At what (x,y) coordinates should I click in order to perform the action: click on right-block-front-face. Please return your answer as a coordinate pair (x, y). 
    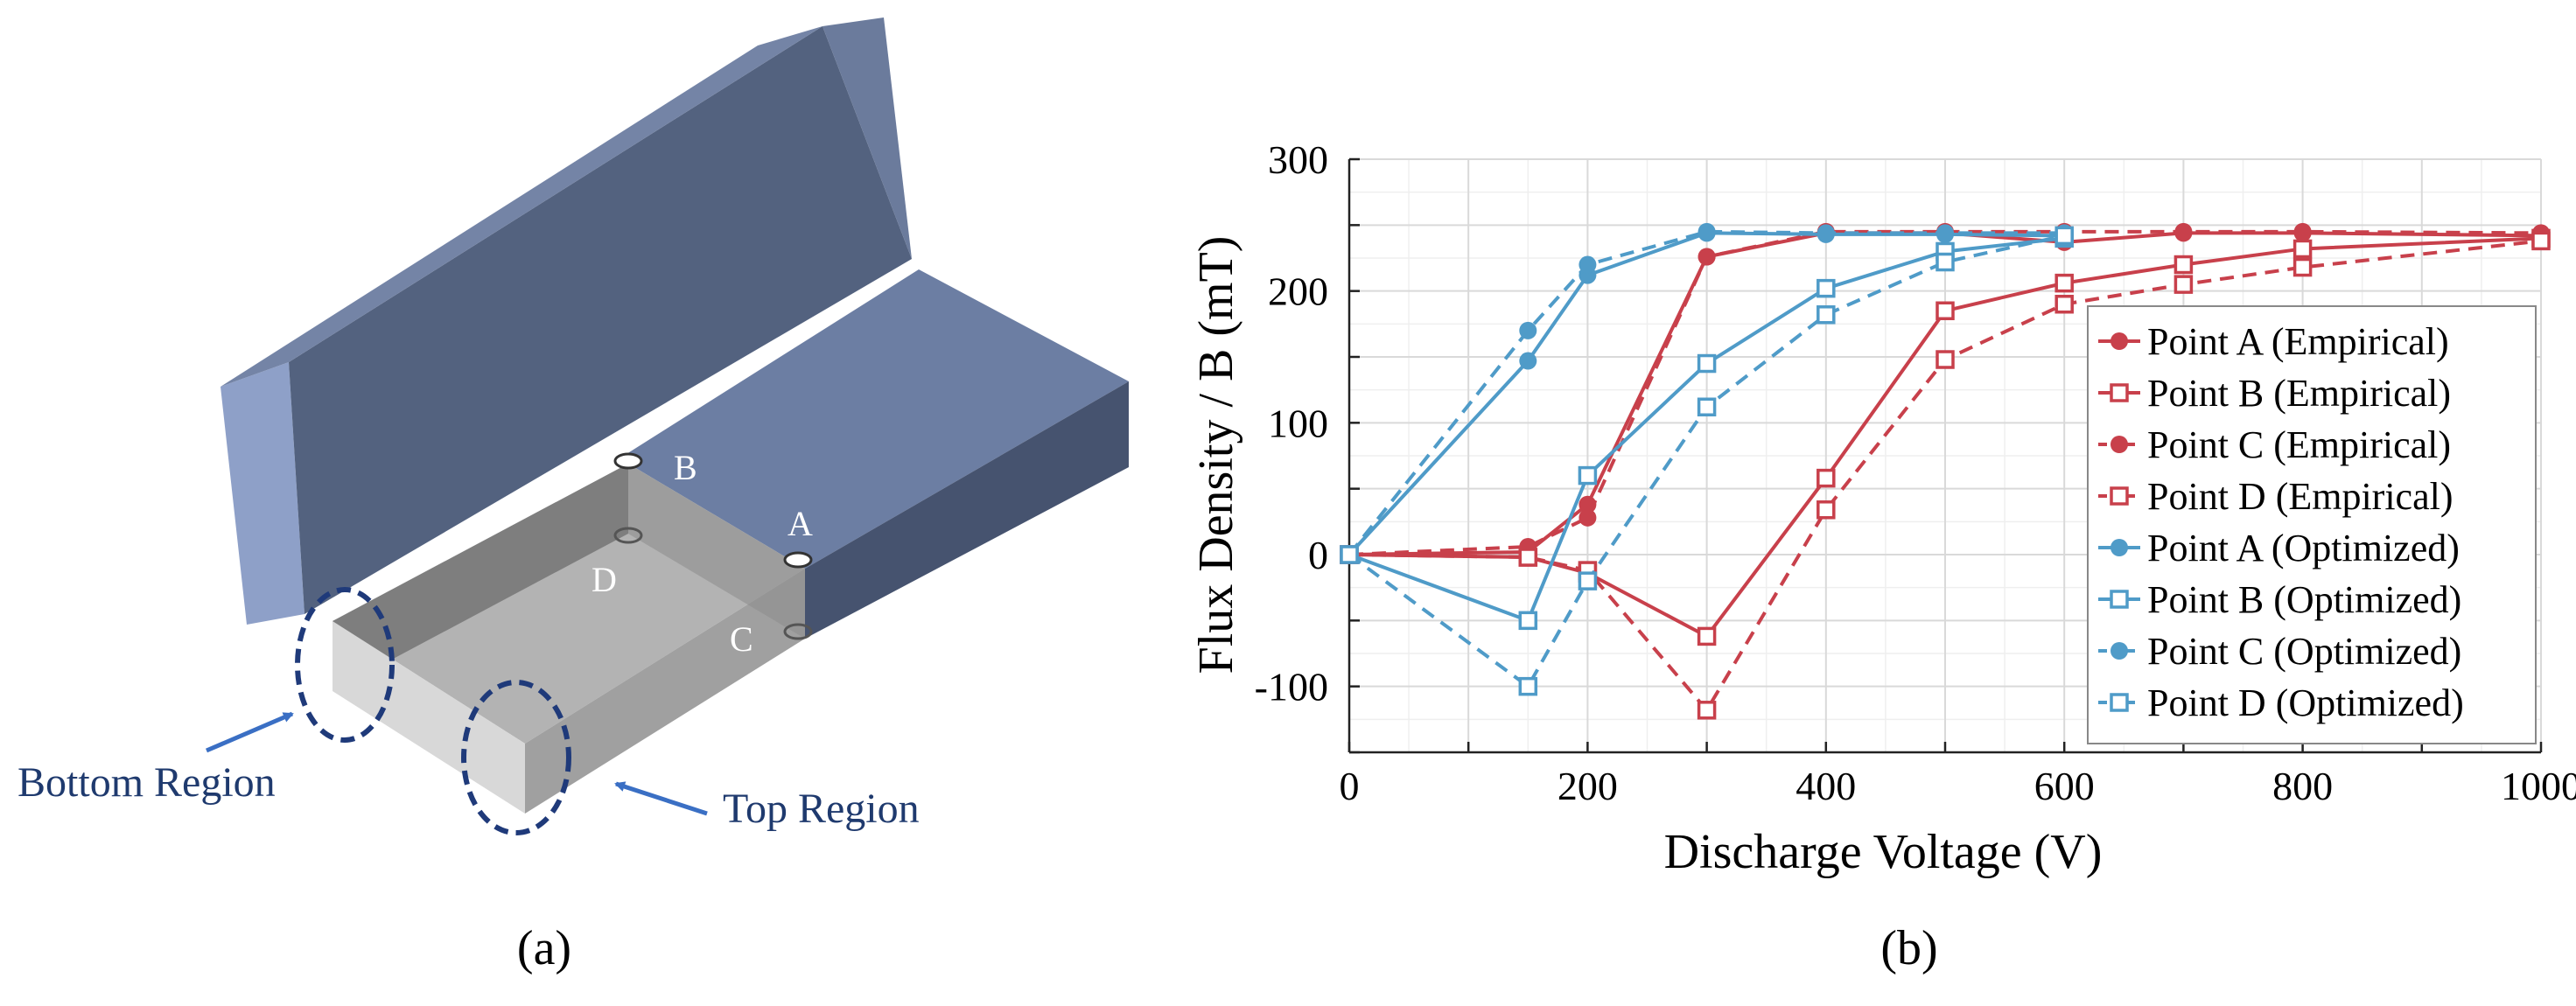
    Looking at the image, I should click on (967, 510).